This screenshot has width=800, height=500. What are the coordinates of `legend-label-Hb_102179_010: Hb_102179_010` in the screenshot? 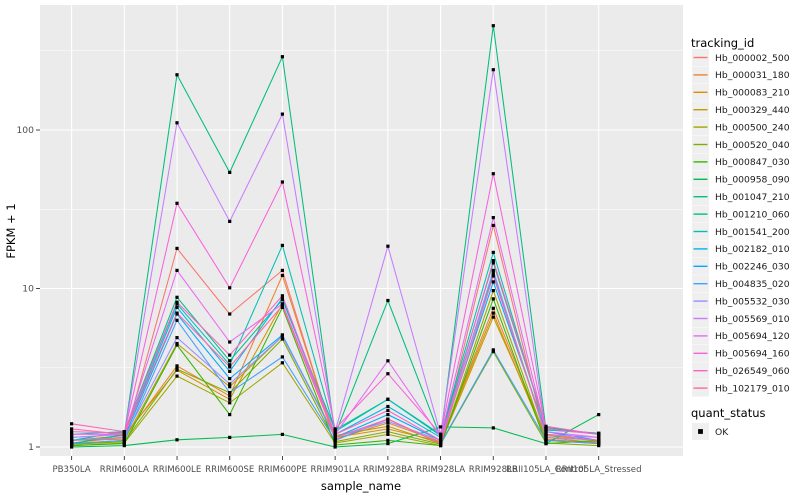 It's located at (752, 388).